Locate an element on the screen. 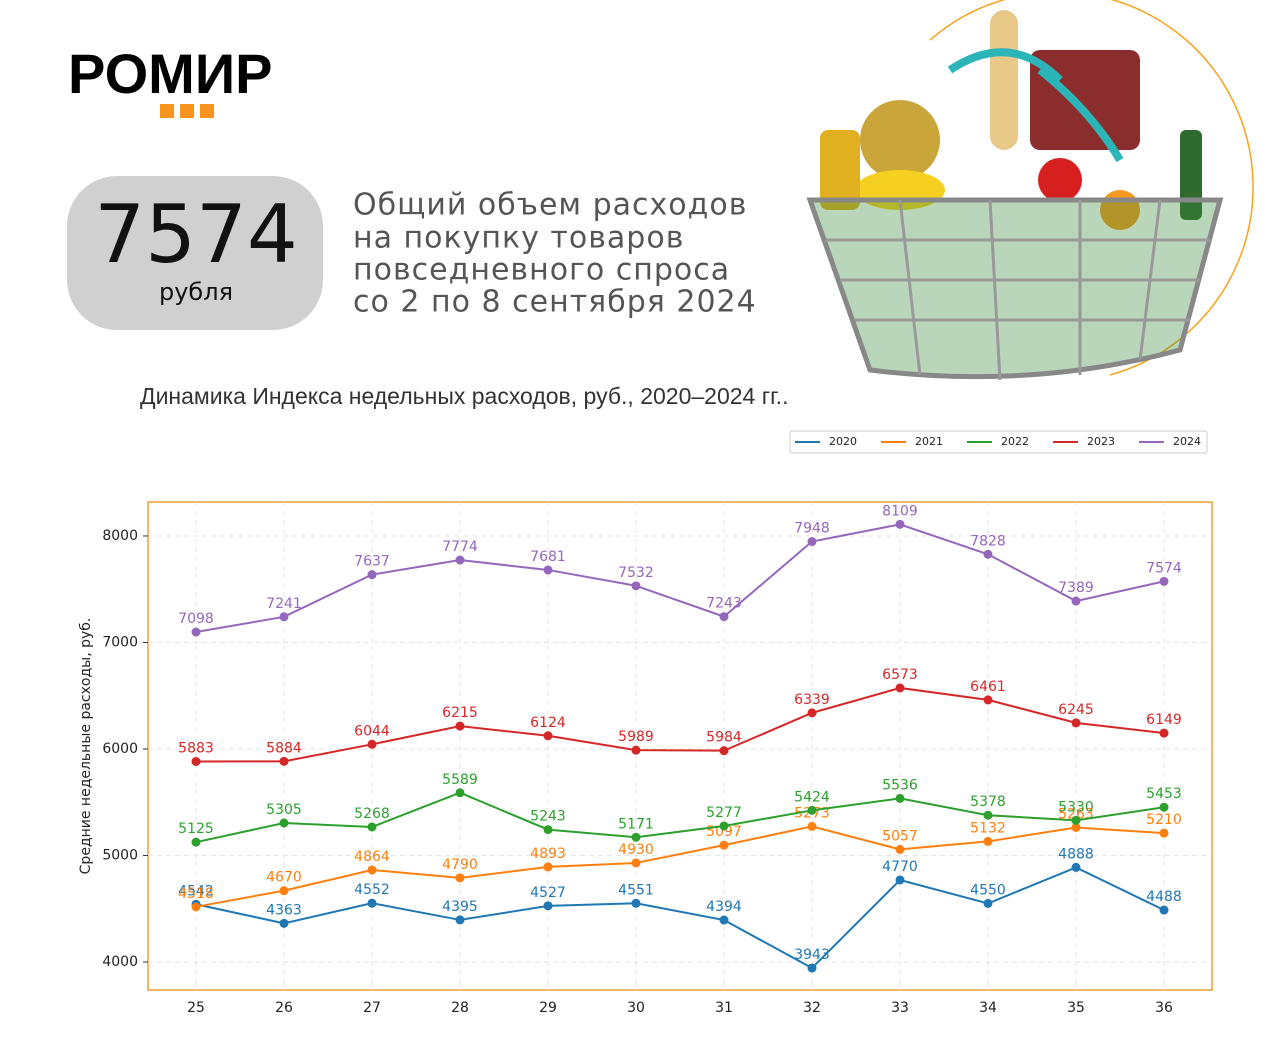 The width and height of the screenshot is (1280, 1062). data-label: 5171 is located at coordinates (636, 824).